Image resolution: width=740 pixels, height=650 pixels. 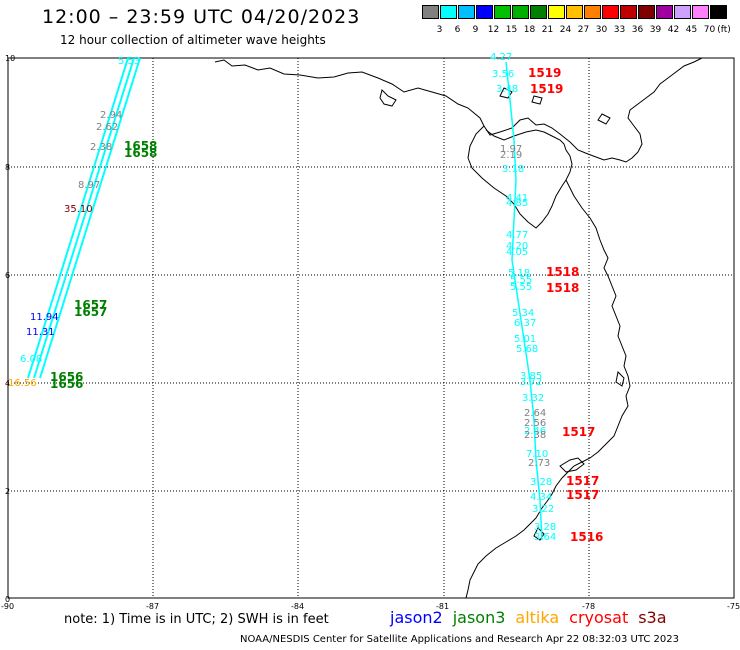 What do you see at coordinates (541, 497) in the screenshot?
I see `swh-reading: 4.34` at bounding box center [541, 497].